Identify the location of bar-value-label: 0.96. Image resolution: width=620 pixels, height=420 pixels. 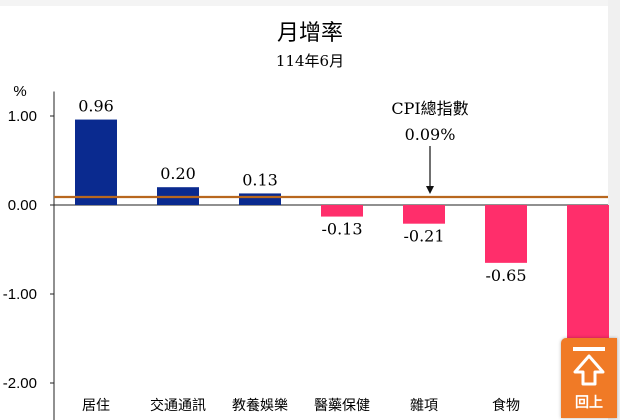
(96, 106).